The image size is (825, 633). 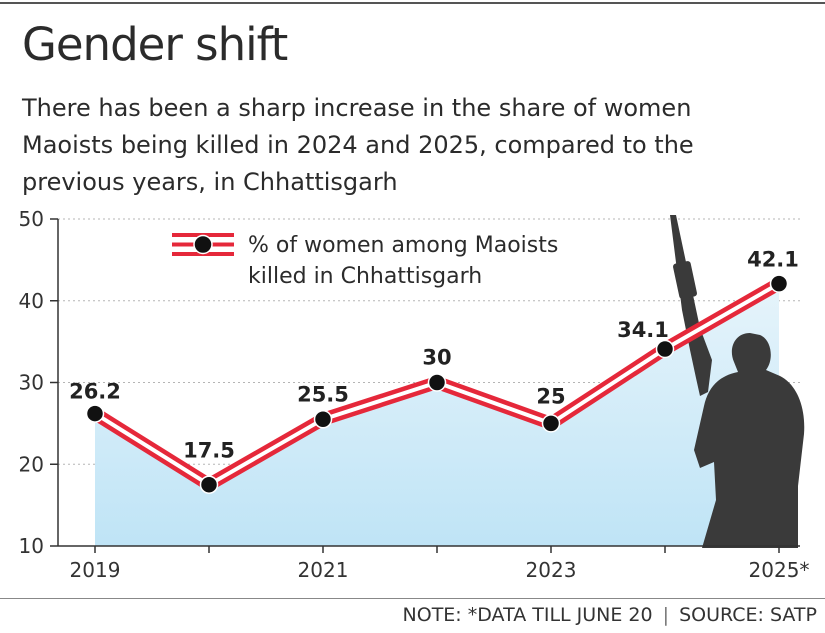 What do you see at coordinates (155, 44) in the screenshot?
I see `chart-title: Gender shift` at bounding box center [155, 44].